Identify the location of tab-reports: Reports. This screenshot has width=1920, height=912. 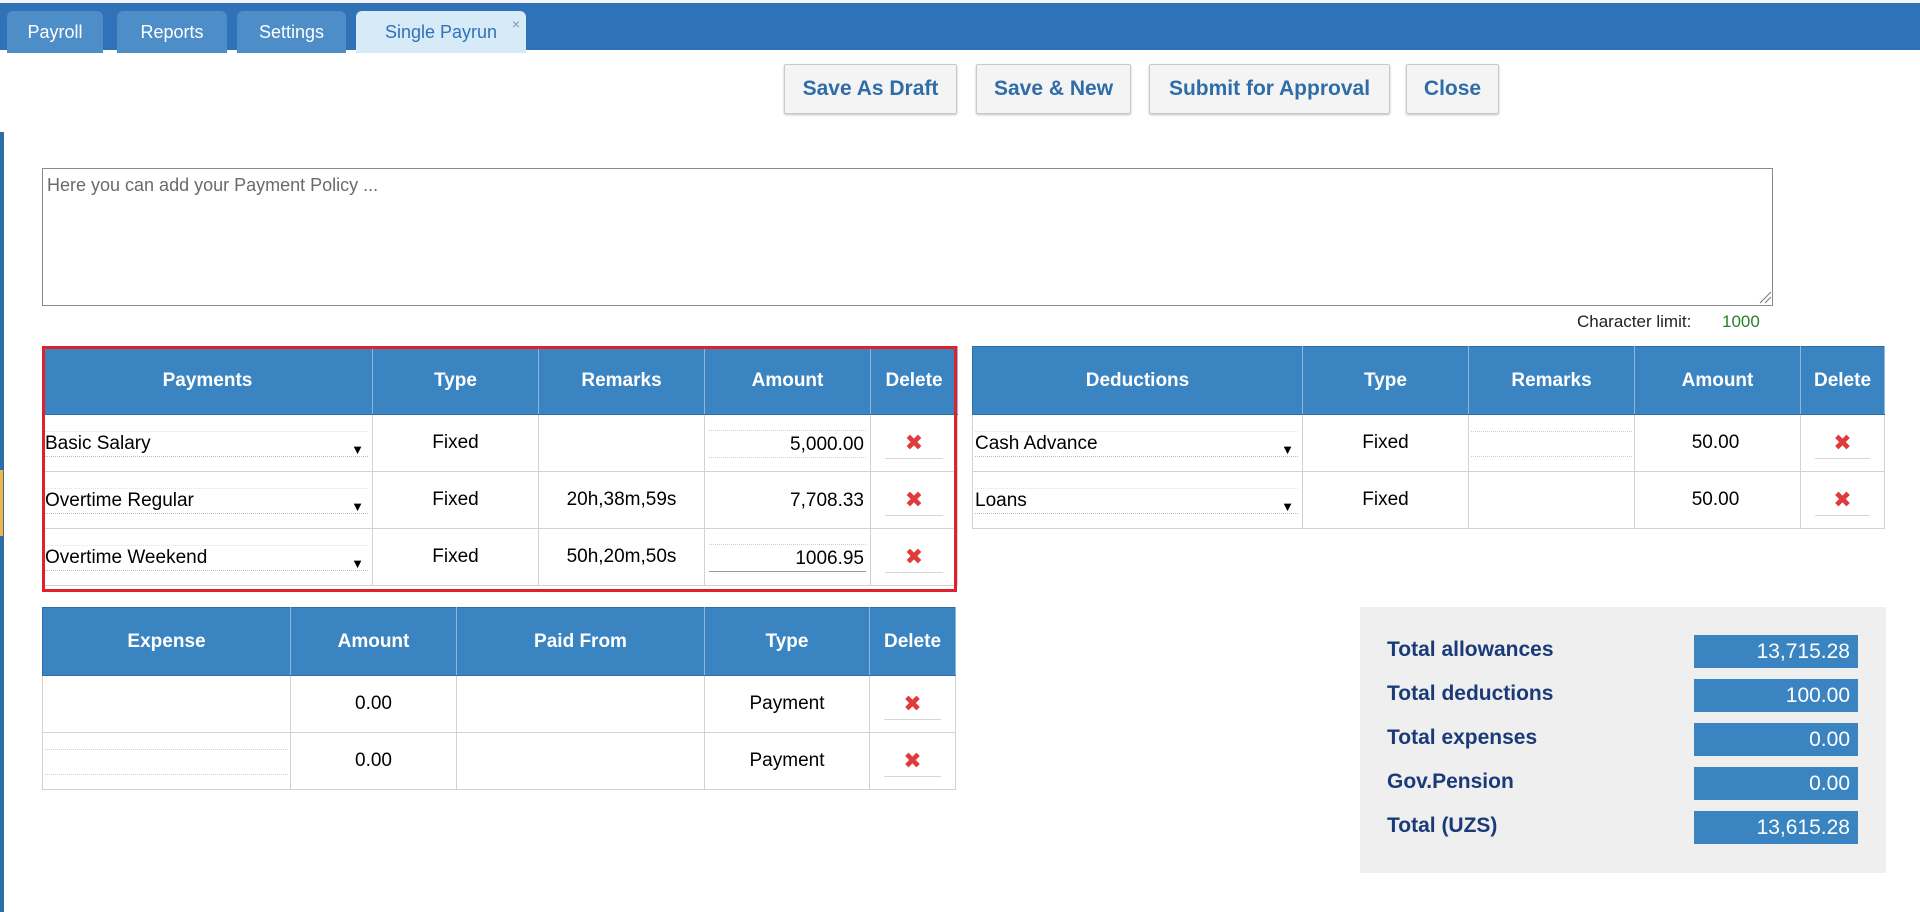
(172, 32).